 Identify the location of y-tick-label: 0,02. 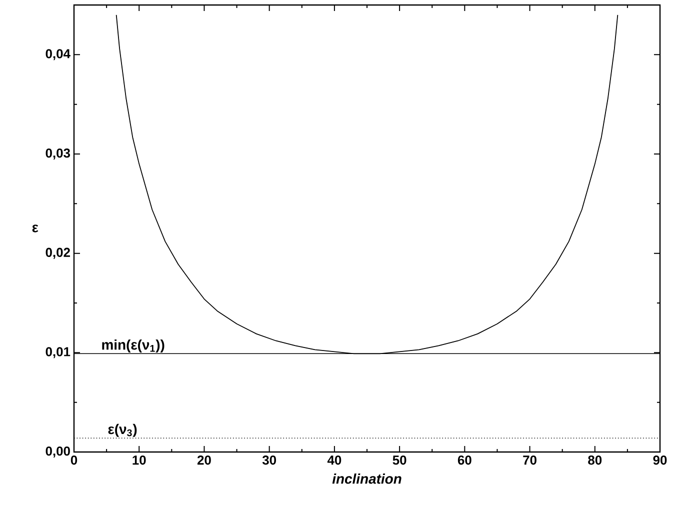
(58, 253).